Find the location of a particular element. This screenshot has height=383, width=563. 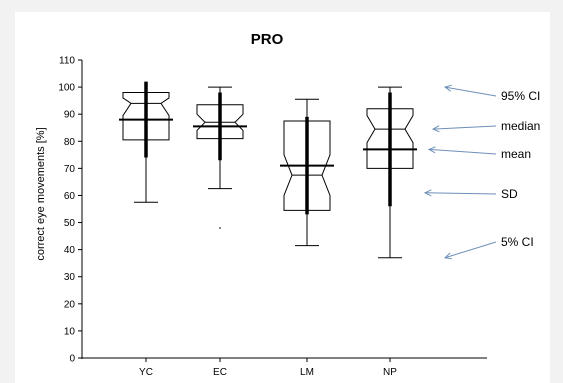

y-tick-label: 60 is located at coordinates (70, 196).